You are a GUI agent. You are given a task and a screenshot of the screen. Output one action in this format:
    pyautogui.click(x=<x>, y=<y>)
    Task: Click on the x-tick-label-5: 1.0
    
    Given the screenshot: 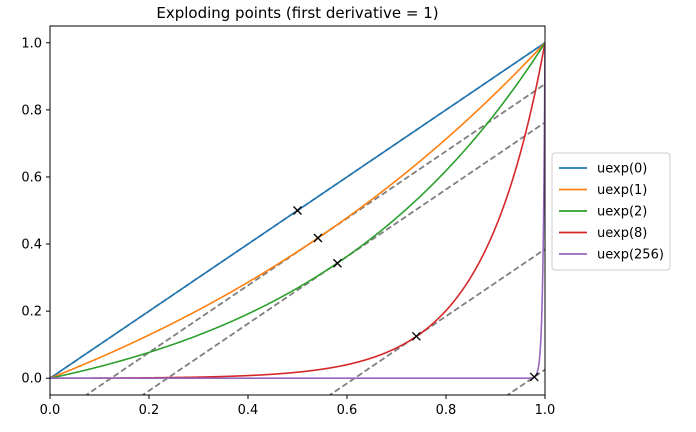 What is the action you would take?
    pyautogui.click(x=545, y=410)
    